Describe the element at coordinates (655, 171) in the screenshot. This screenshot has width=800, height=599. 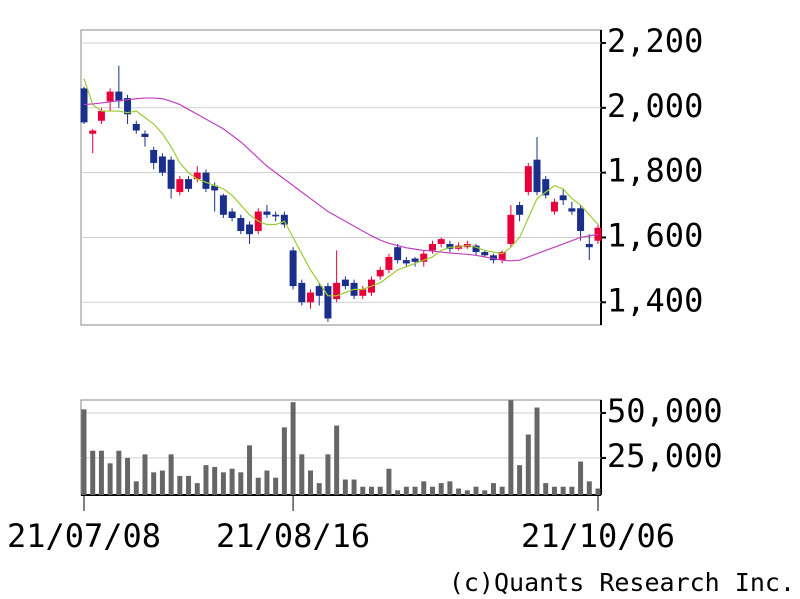
I see `y-tick-label: 1,800` at that location.